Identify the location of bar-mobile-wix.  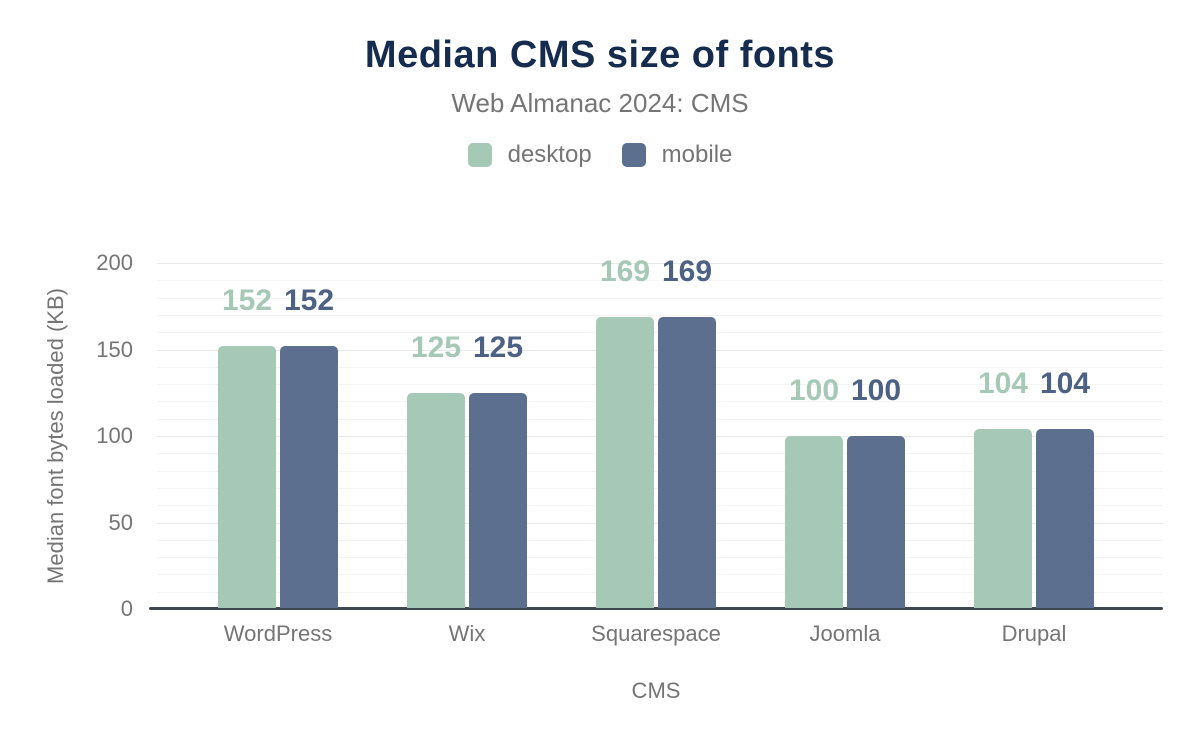
(498, 500).